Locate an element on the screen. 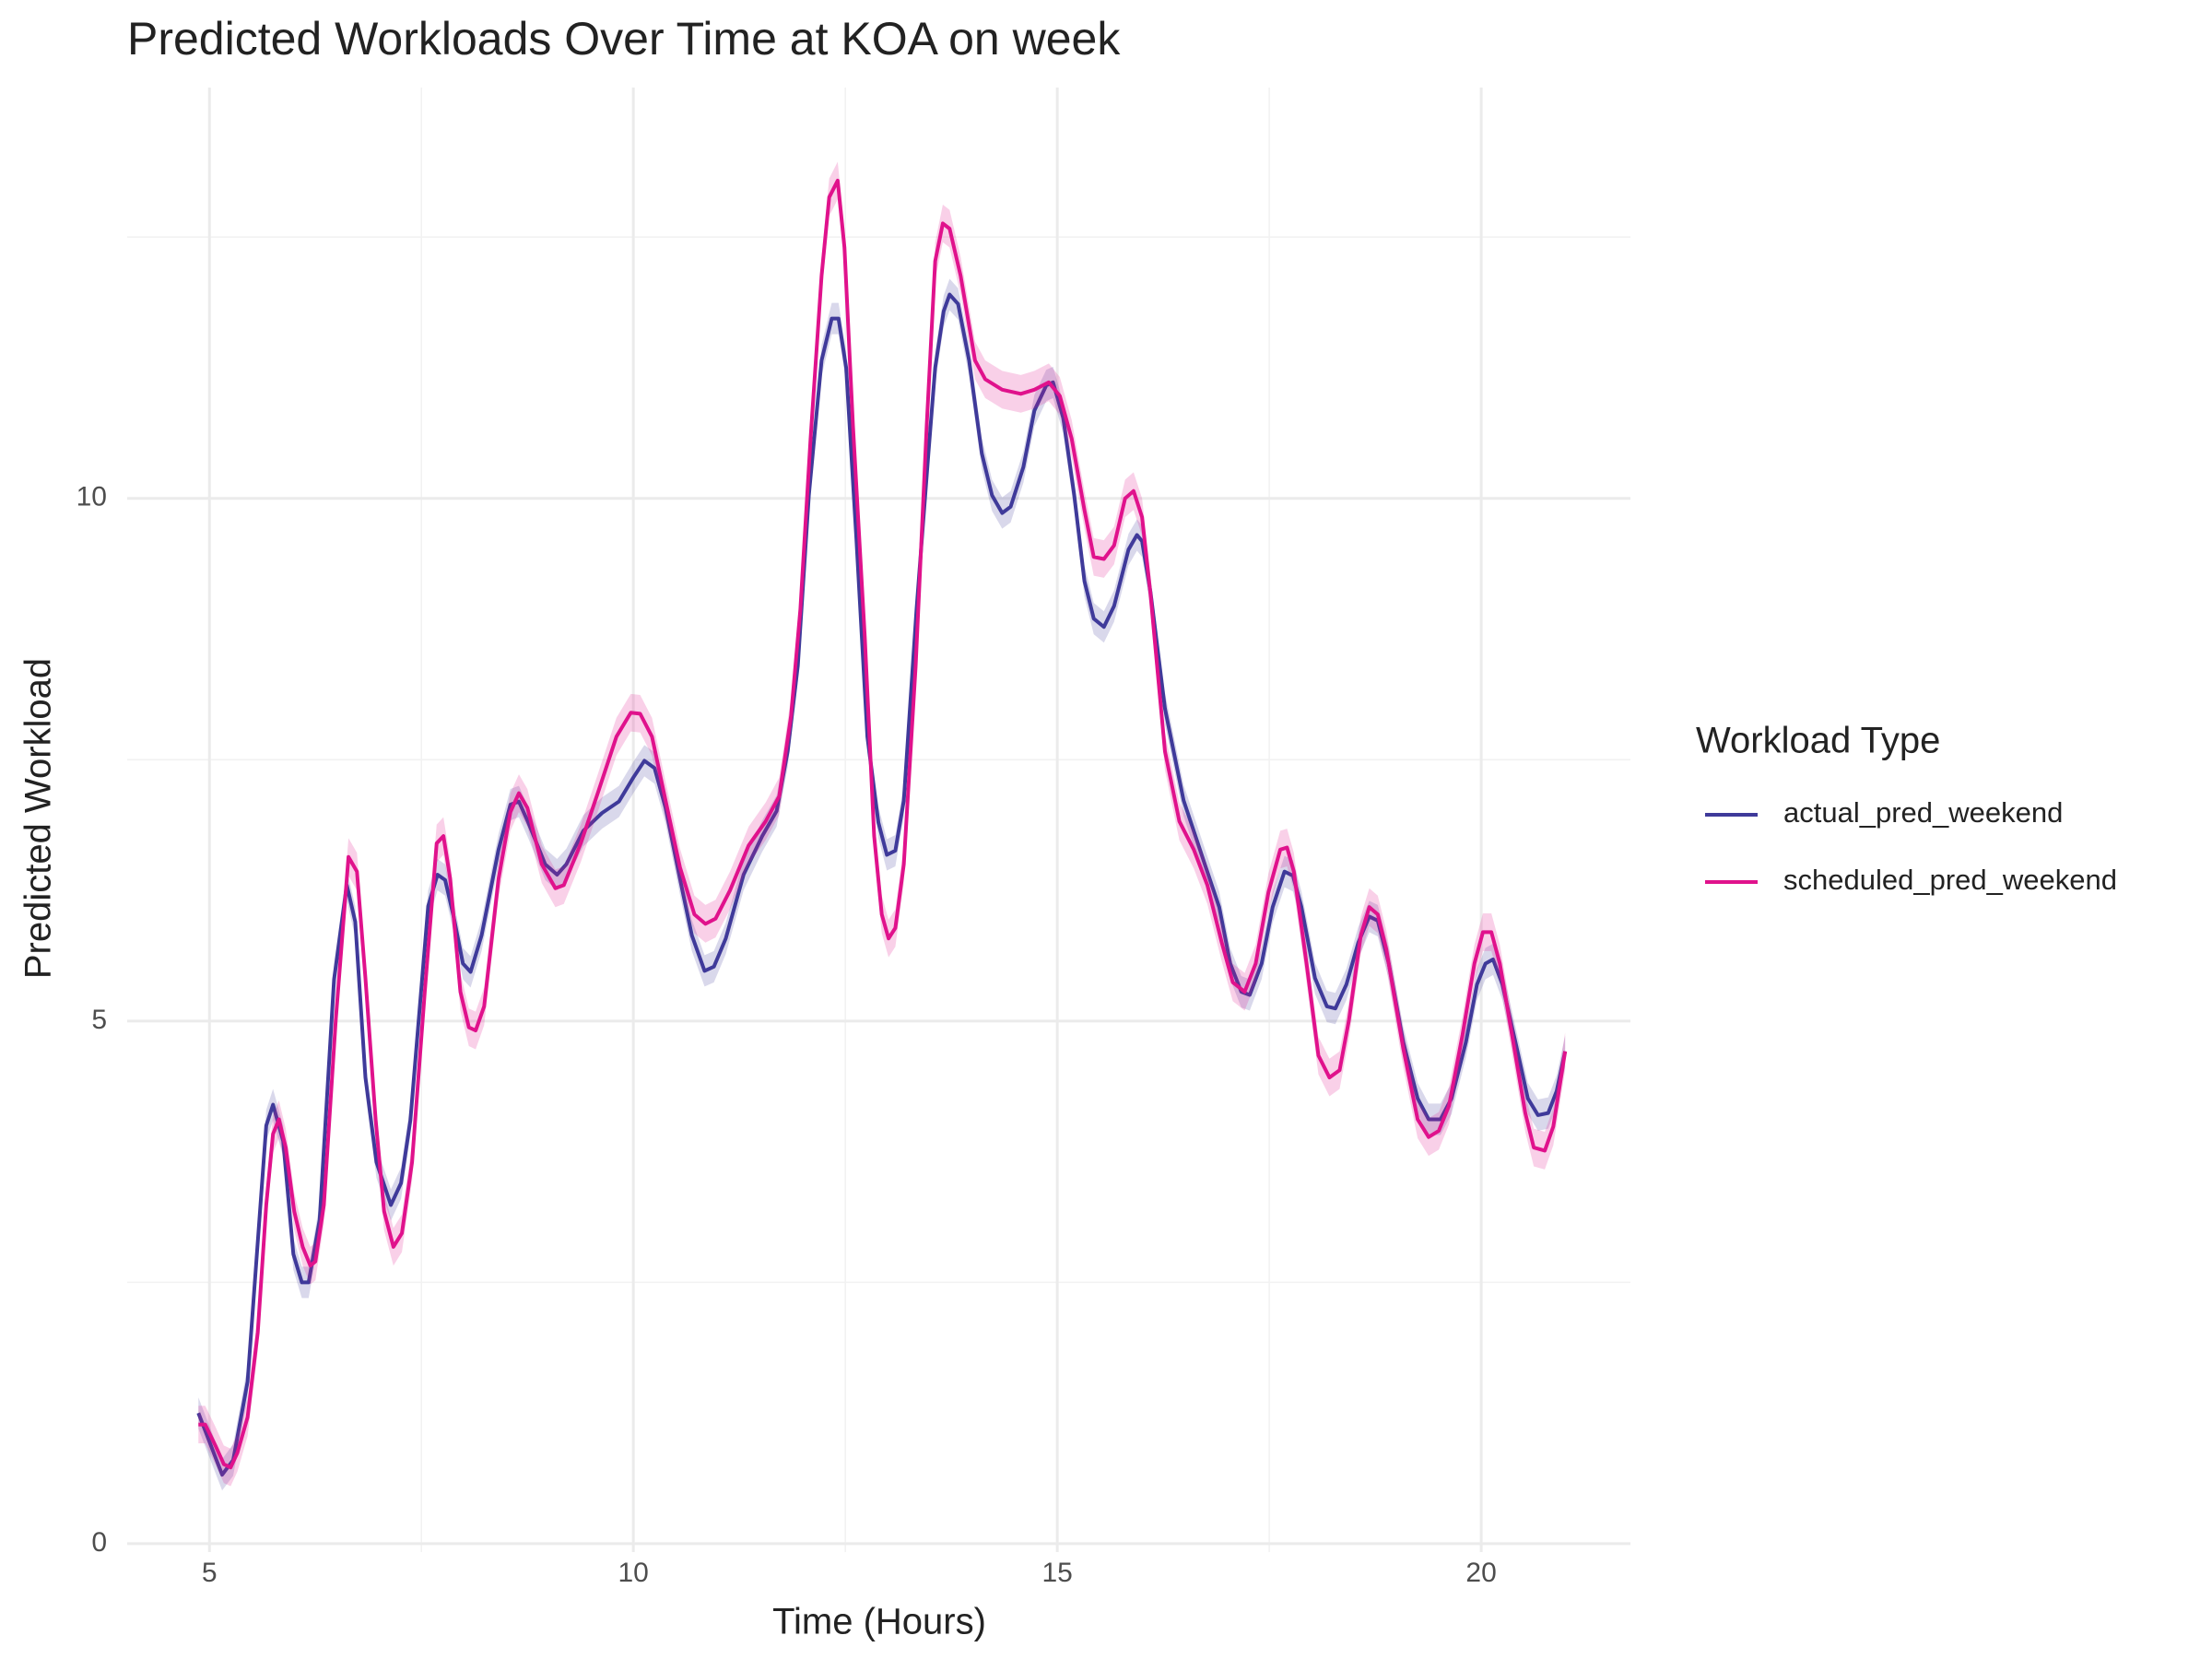 The height and width of the screenshot is (1659, 2212). legend-label: scheduled_pred_weekend is located at coordinates (1950, 880).